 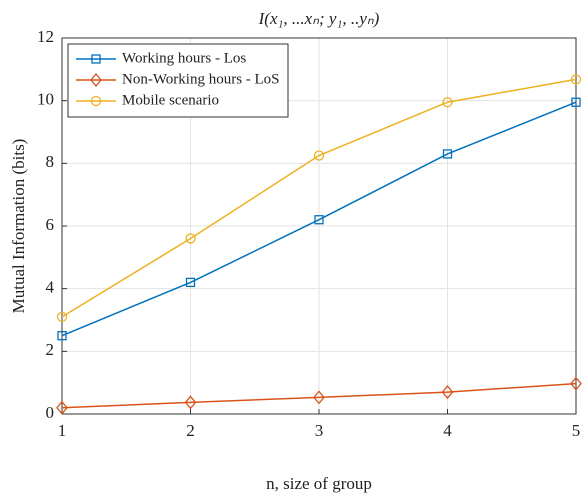 I want to click on chart-title: I(x₁, ...xₙ; y₁, ..yₙ), so click(x=319, y=18).